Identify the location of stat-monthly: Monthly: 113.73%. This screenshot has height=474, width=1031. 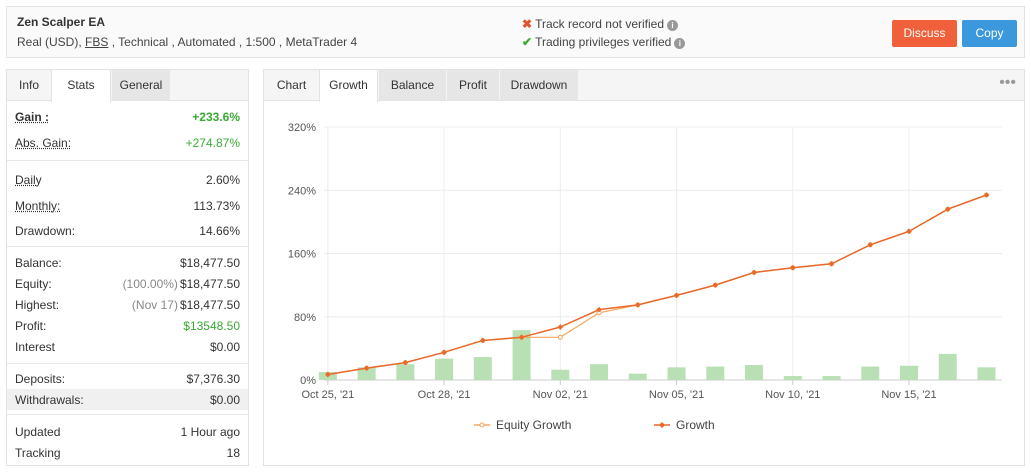
(127, 205).